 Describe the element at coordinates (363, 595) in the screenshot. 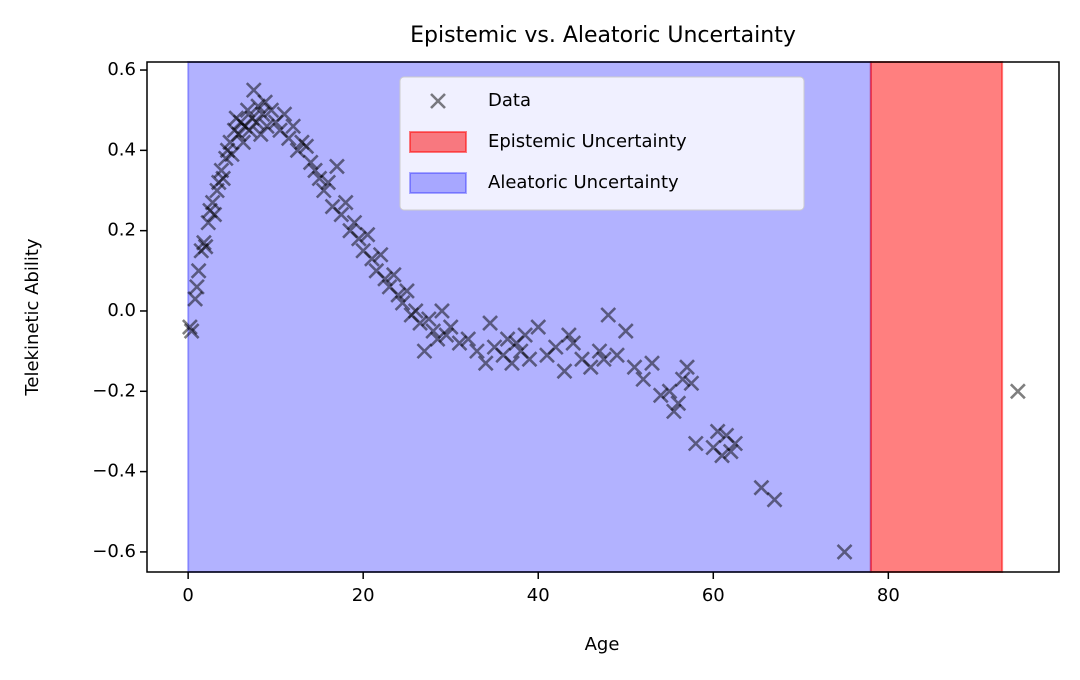

I see `x-tick-label: 20` at that location.